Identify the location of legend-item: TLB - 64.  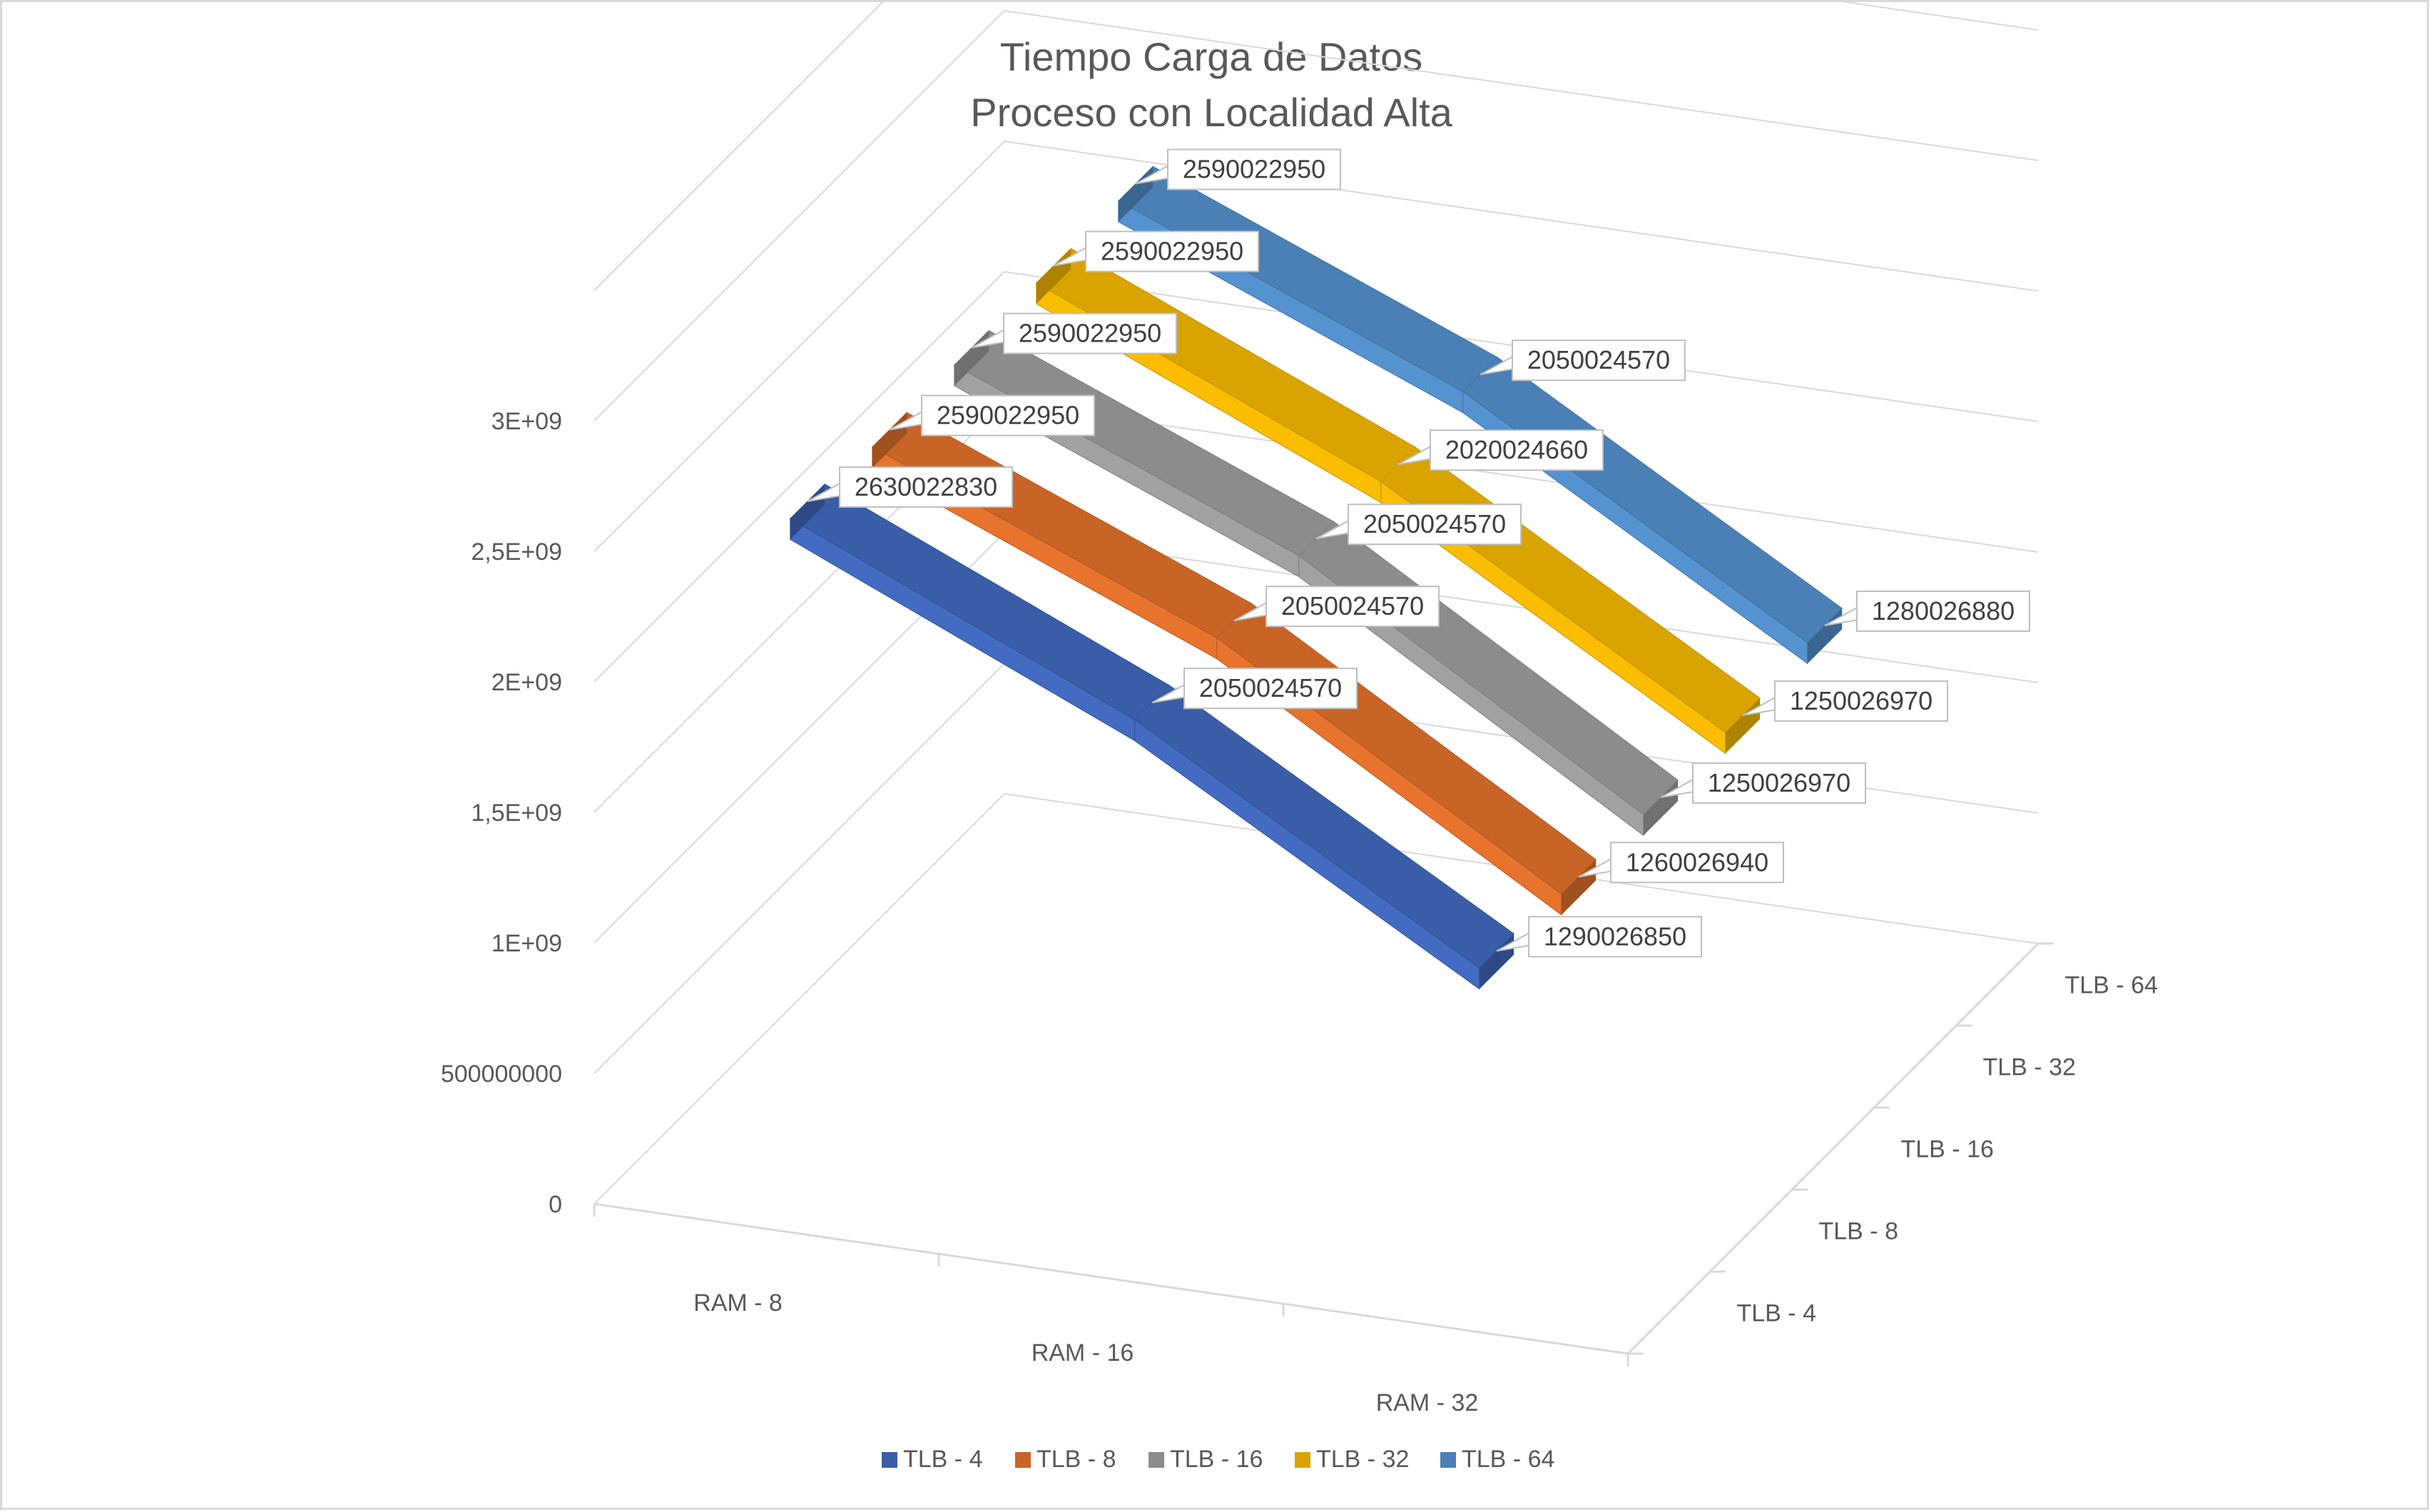
(1497, 1459).